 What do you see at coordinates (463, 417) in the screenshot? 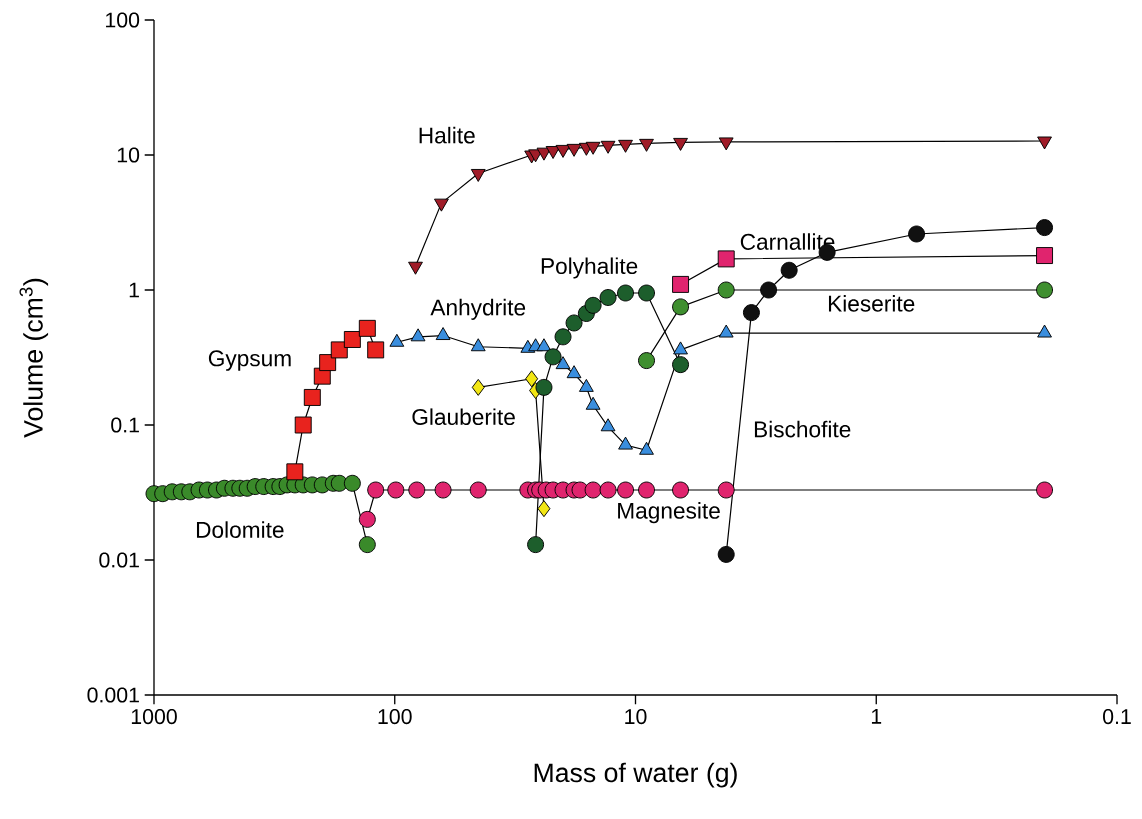
I see `series-label: Glauberite` at bounding box center [463, 417].